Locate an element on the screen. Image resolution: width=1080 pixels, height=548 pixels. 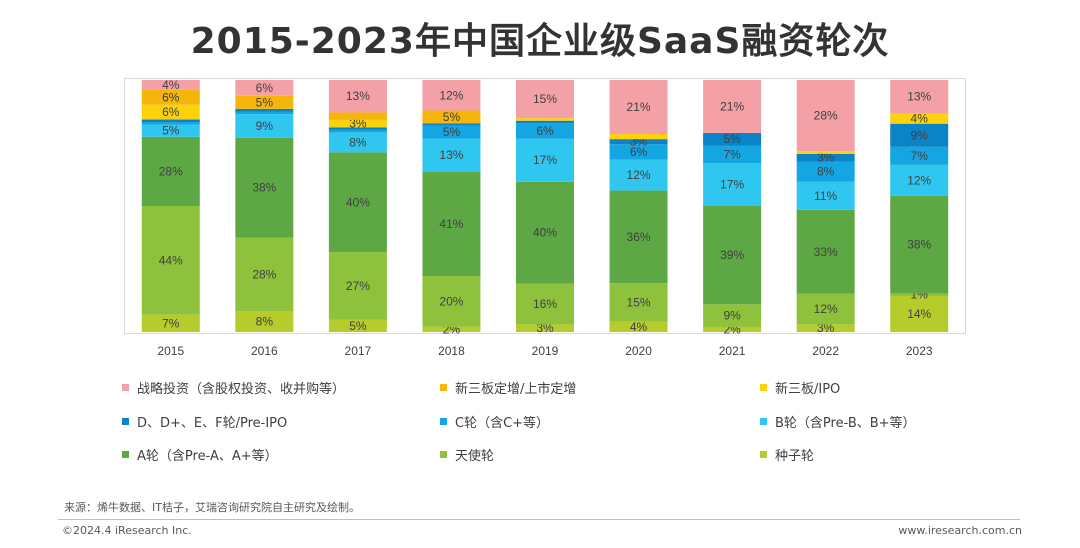
data-label: 44% is located at coordinates (171, 260).